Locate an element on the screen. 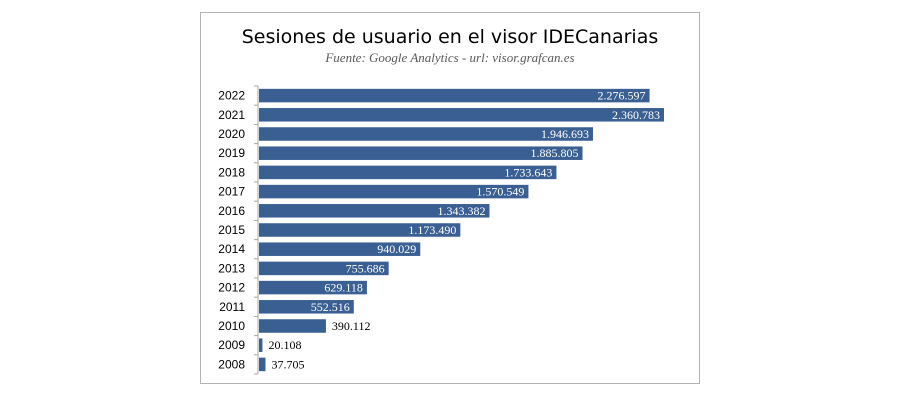  bar-2021 is located at coordinates (461, 115).